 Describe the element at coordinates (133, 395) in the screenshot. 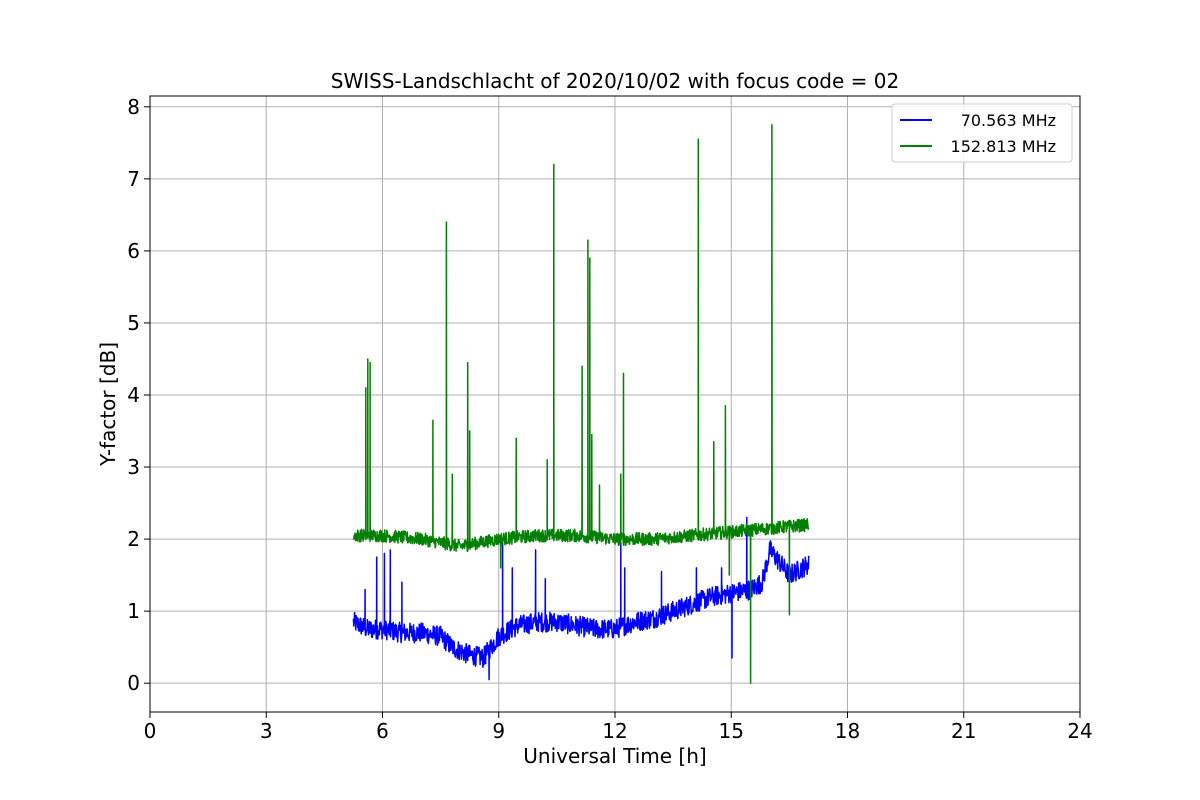

I see `y-tick-label: 4` at that location.